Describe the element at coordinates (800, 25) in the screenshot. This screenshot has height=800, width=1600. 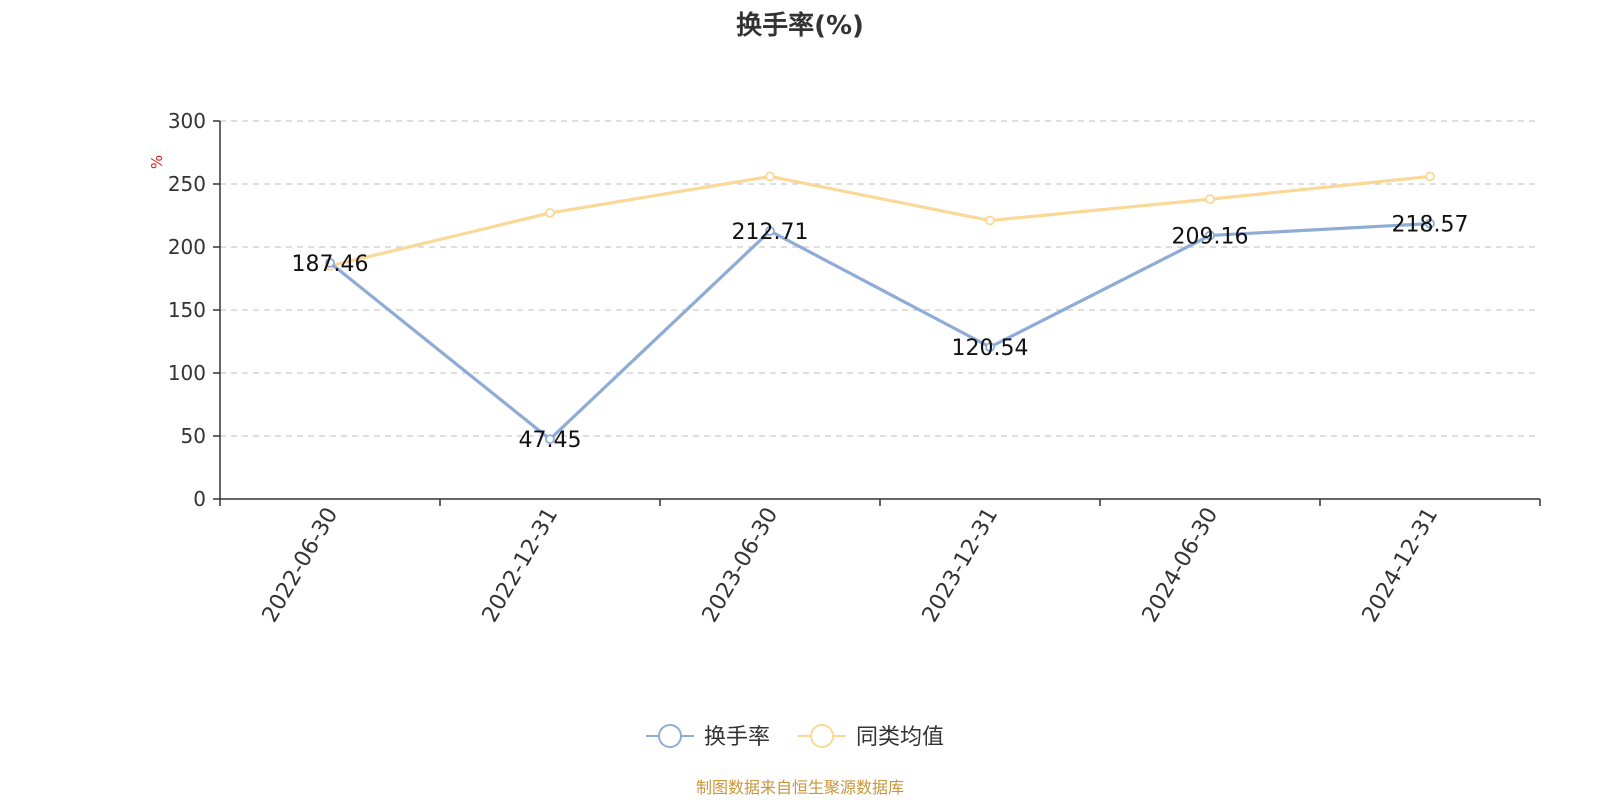
I see `chart-title: 换手率(%)` at that location.